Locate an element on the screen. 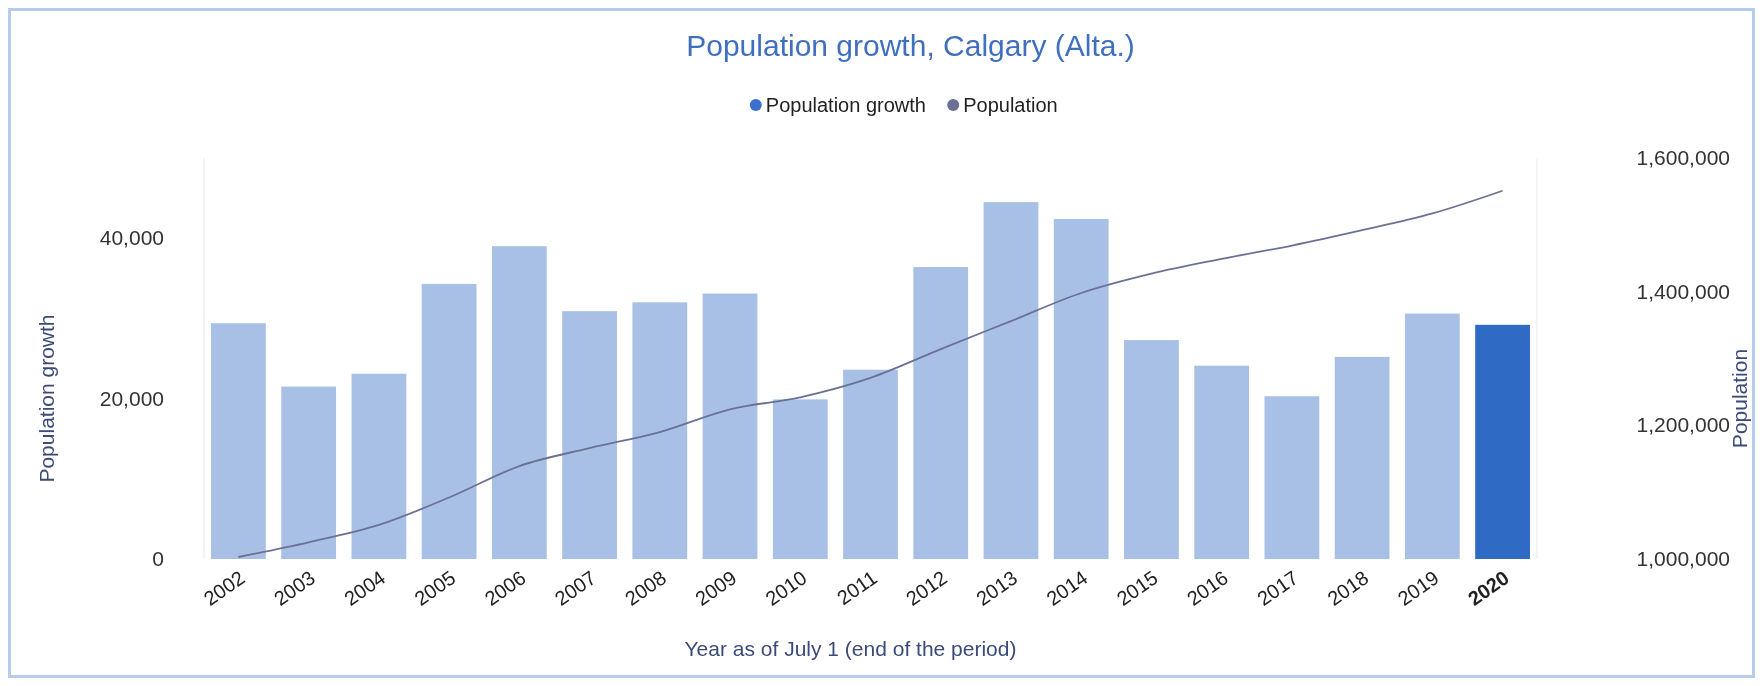 The image size is (1763, 686). y-tick-label: 20,000 is located at coordinates (131, 398).